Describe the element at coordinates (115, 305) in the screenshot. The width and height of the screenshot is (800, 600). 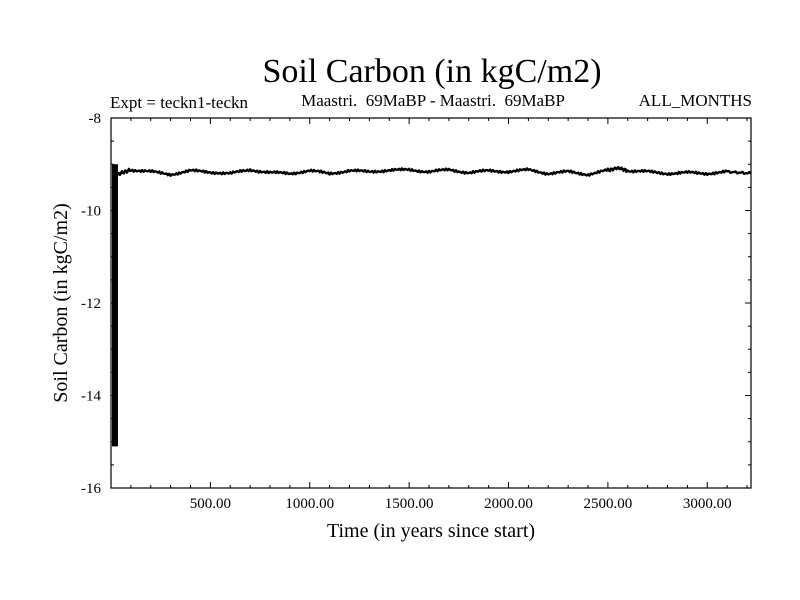
I see `spinup-band` at that location.